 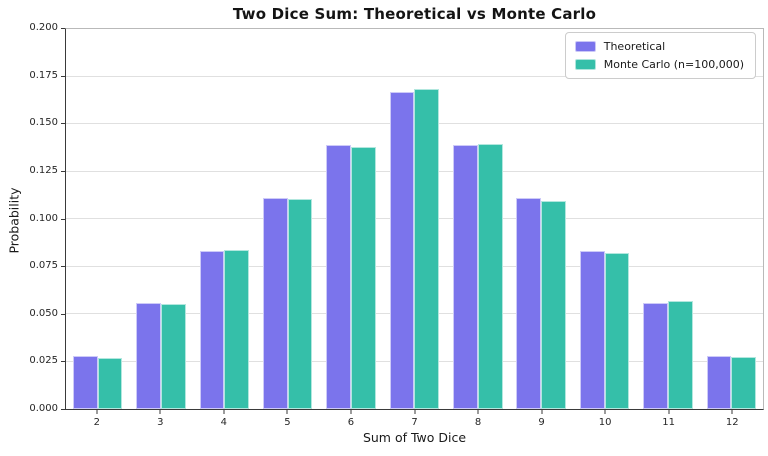 What do you see at coordinates (160, 422) in the screenshot?
I see `x-tick-label: 3` at bounding box center [160, 422].